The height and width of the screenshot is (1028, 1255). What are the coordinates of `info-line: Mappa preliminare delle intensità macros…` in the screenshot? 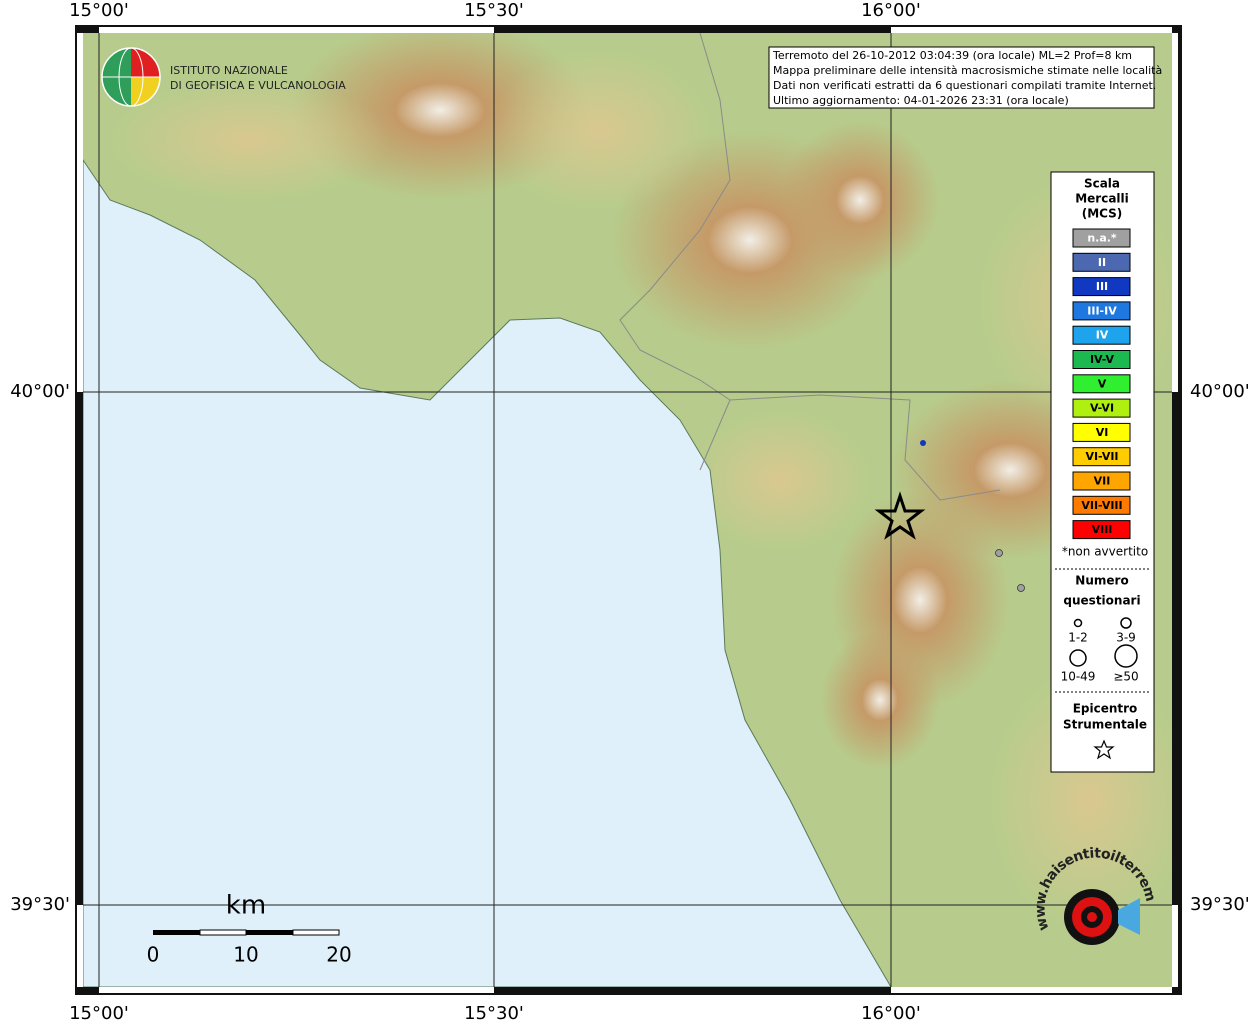 It's located at (967, 70).